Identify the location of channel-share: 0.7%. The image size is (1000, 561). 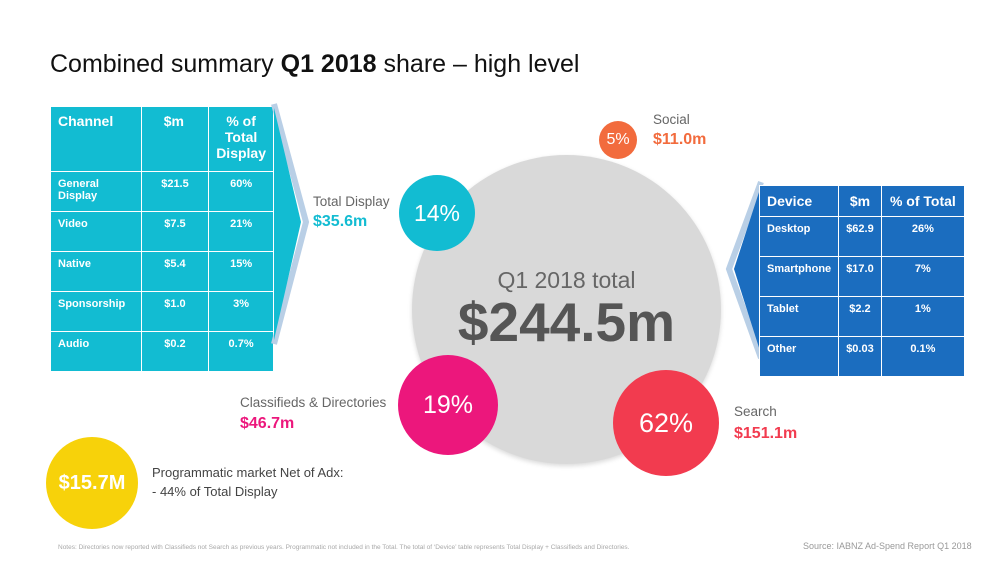
(241, 351).